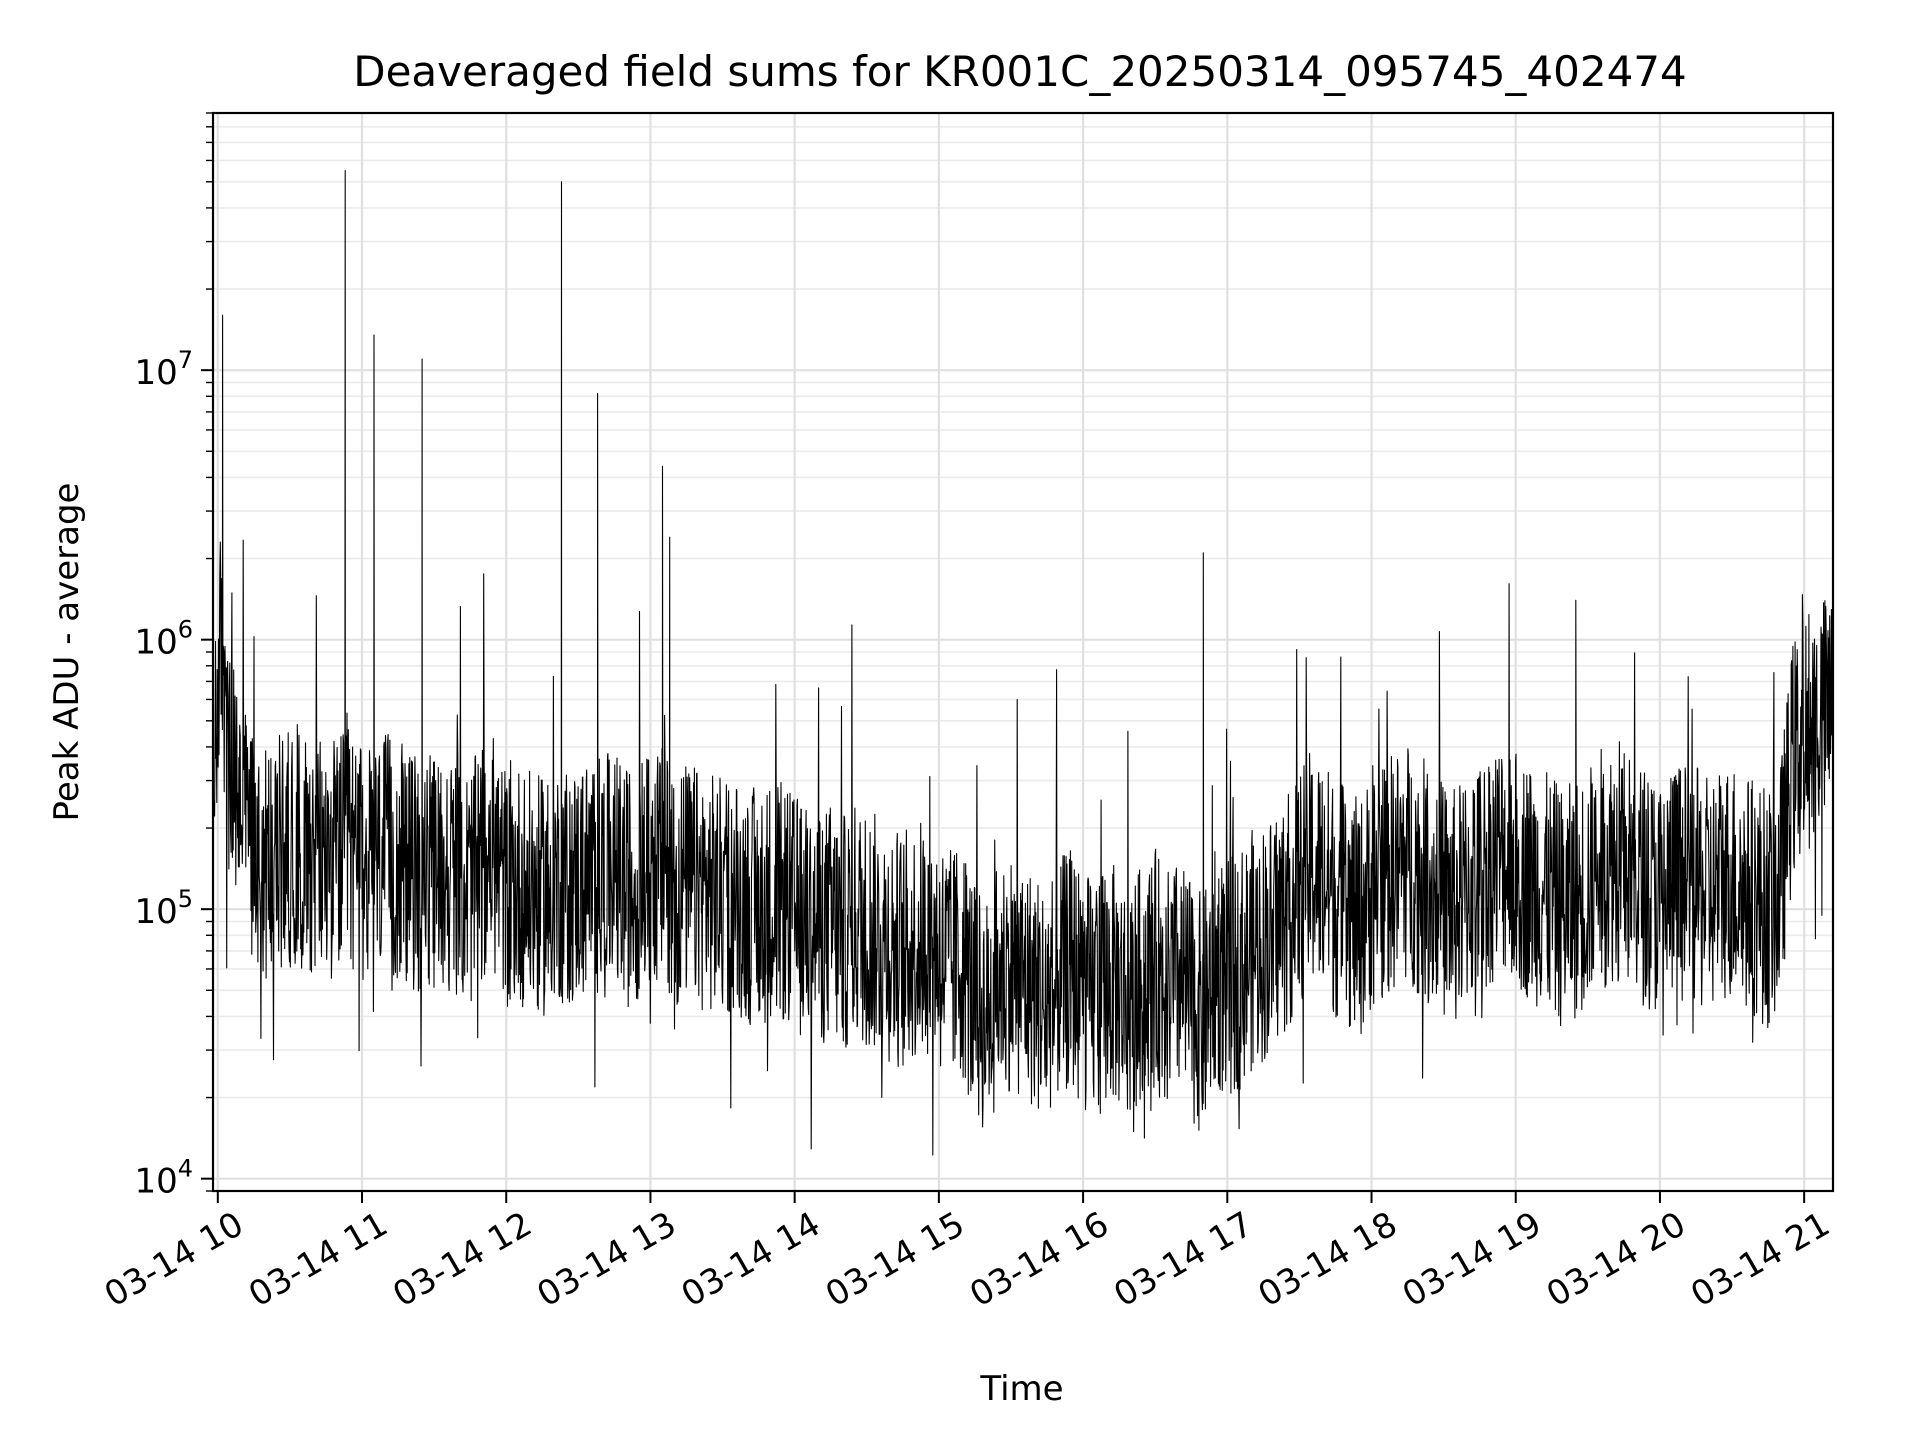 This screenshot has height=1440, width=1920. I want to click on y-tick-label: 10⁷, so click(163, 369).